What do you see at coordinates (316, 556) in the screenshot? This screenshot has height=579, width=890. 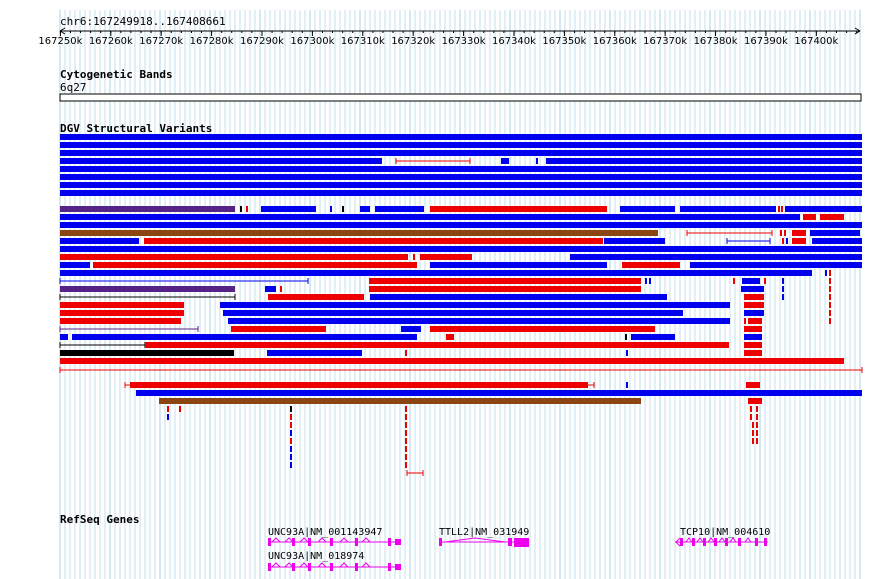 I see `gene-label-unc93a-2: UNC93A|NM_018974` at bounding box center [316, 556].